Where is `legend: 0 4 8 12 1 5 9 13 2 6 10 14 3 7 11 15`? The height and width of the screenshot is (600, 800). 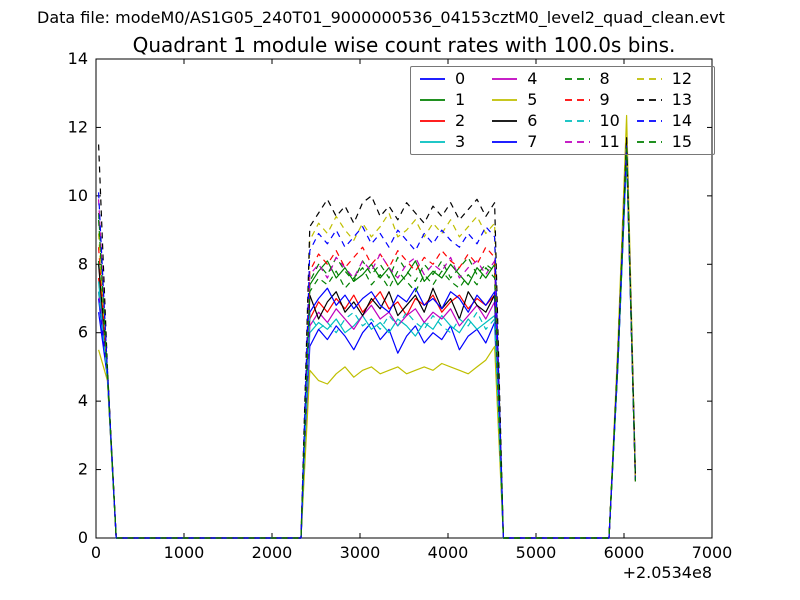 legend: 0 4 8 12 1 5 9 13 2 6 10 14 3 7 11 15 is located at coordinates (562, 110).